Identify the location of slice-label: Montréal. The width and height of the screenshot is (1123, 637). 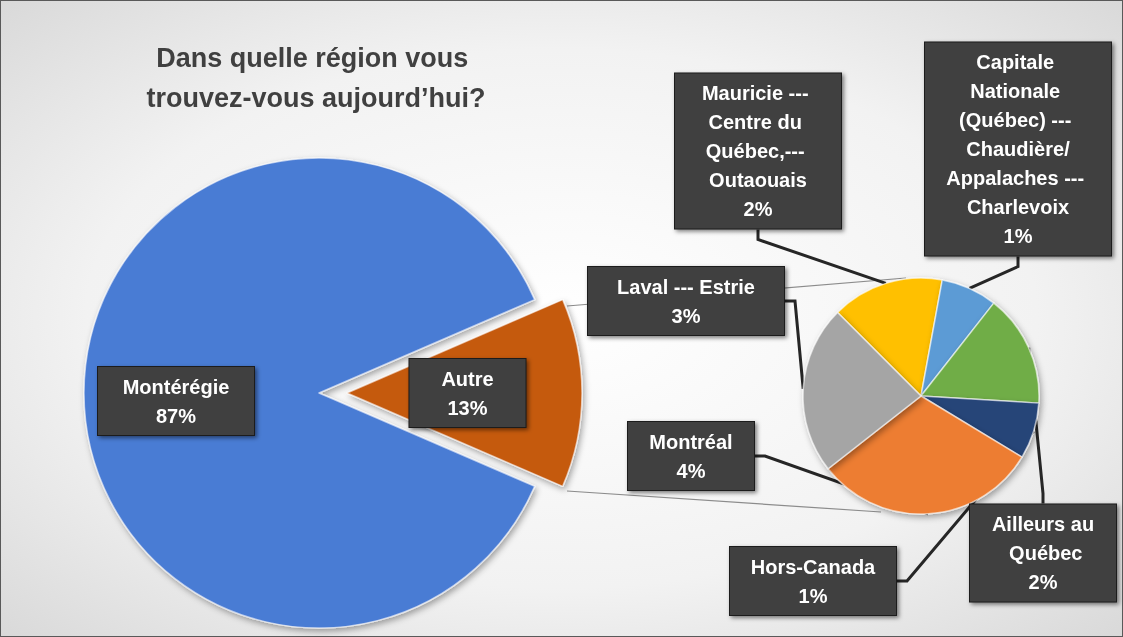
(691, 441).